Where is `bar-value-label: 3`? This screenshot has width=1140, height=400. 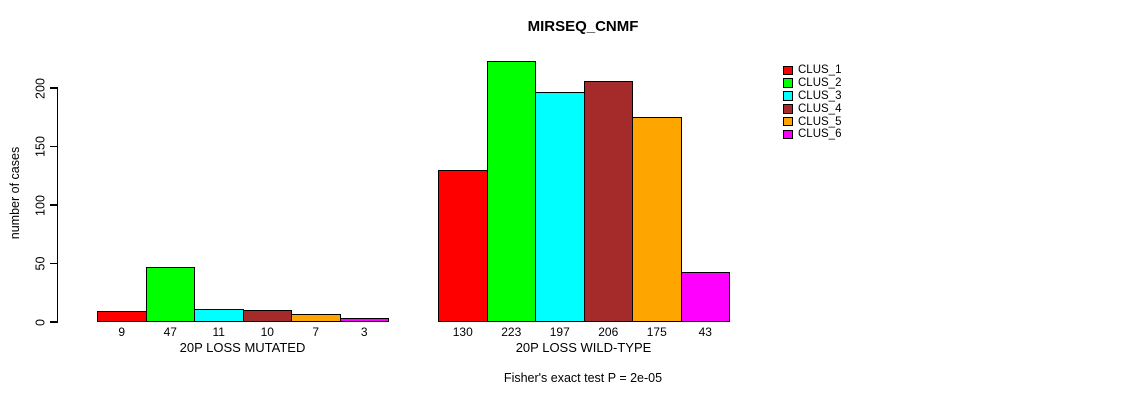 bar-value-label: 3 is located at coordinates (364, 332).